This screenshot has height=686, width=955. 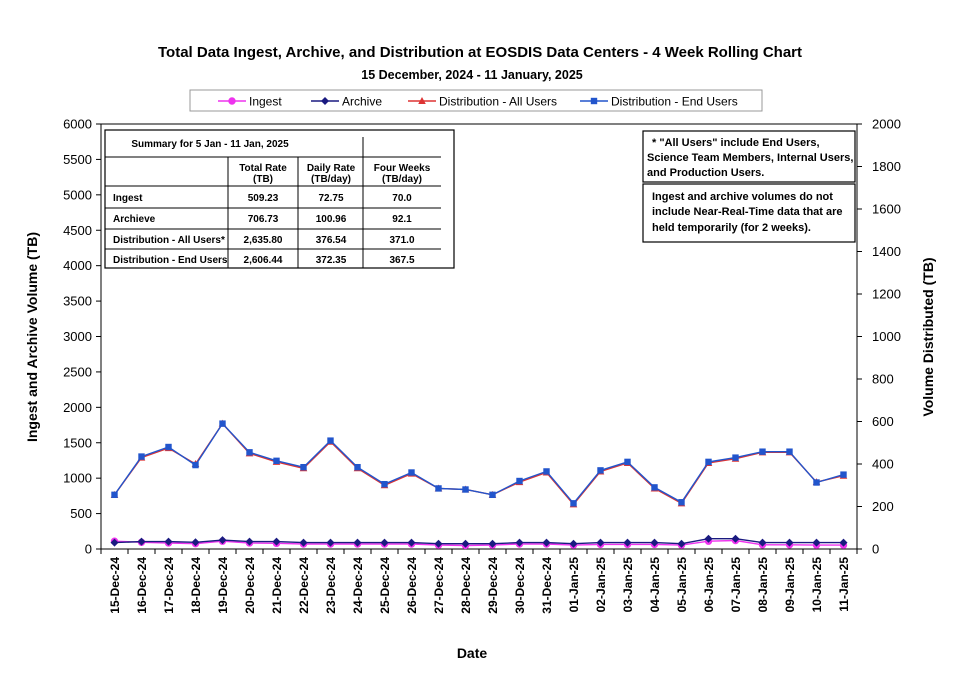 I want to click on series-layer, so click(x=479, y=484).